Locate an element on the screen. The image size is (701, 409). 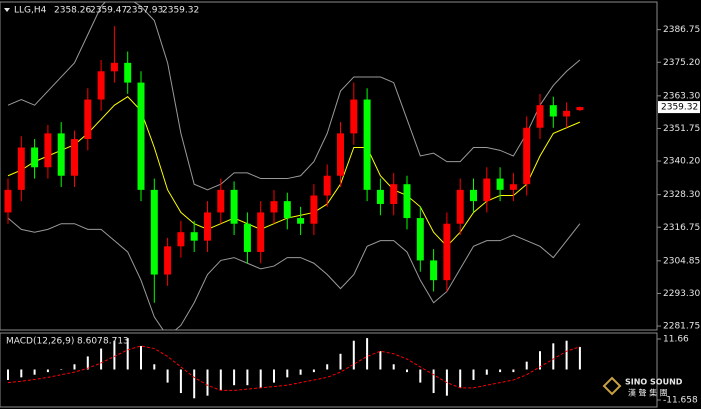
y-tick-label: 2375.20 is located at coordinates (681, 63).